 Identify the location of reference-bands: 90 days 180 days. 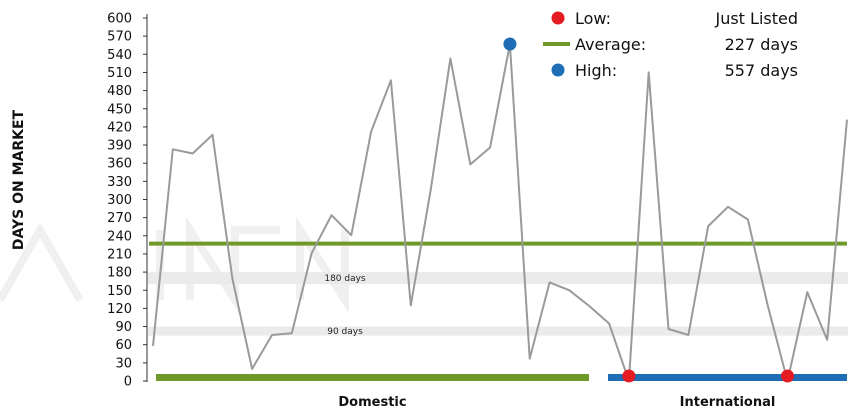
(498, 304).